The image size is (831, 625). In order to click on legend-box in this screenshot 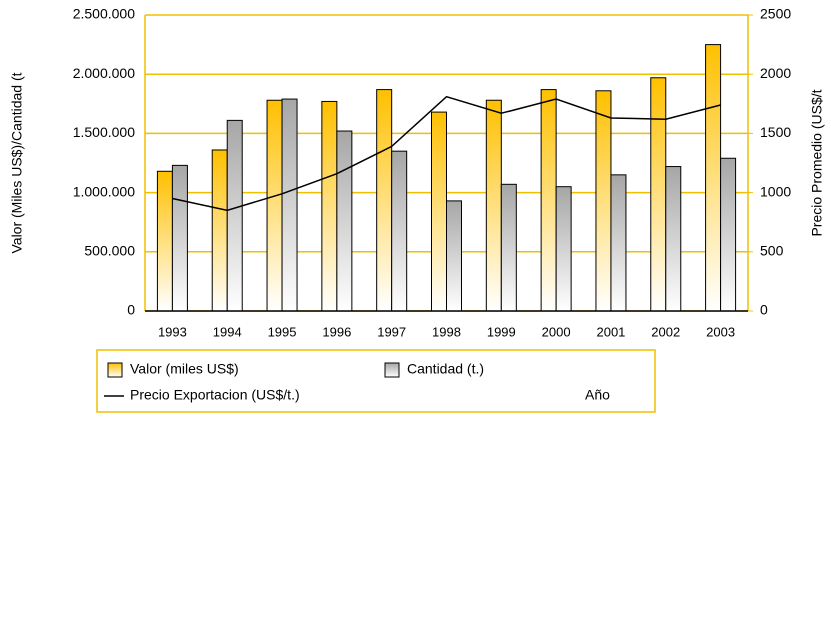, I will do `click(376, 381)`.